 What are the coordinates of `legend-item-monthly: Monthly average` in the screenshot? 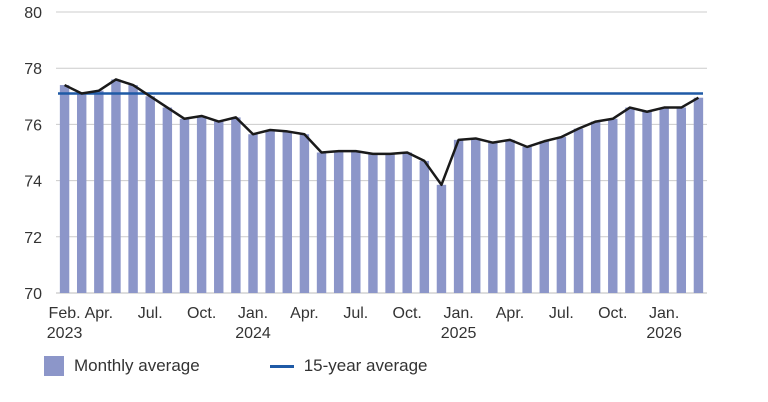 It's located at (122, 366).